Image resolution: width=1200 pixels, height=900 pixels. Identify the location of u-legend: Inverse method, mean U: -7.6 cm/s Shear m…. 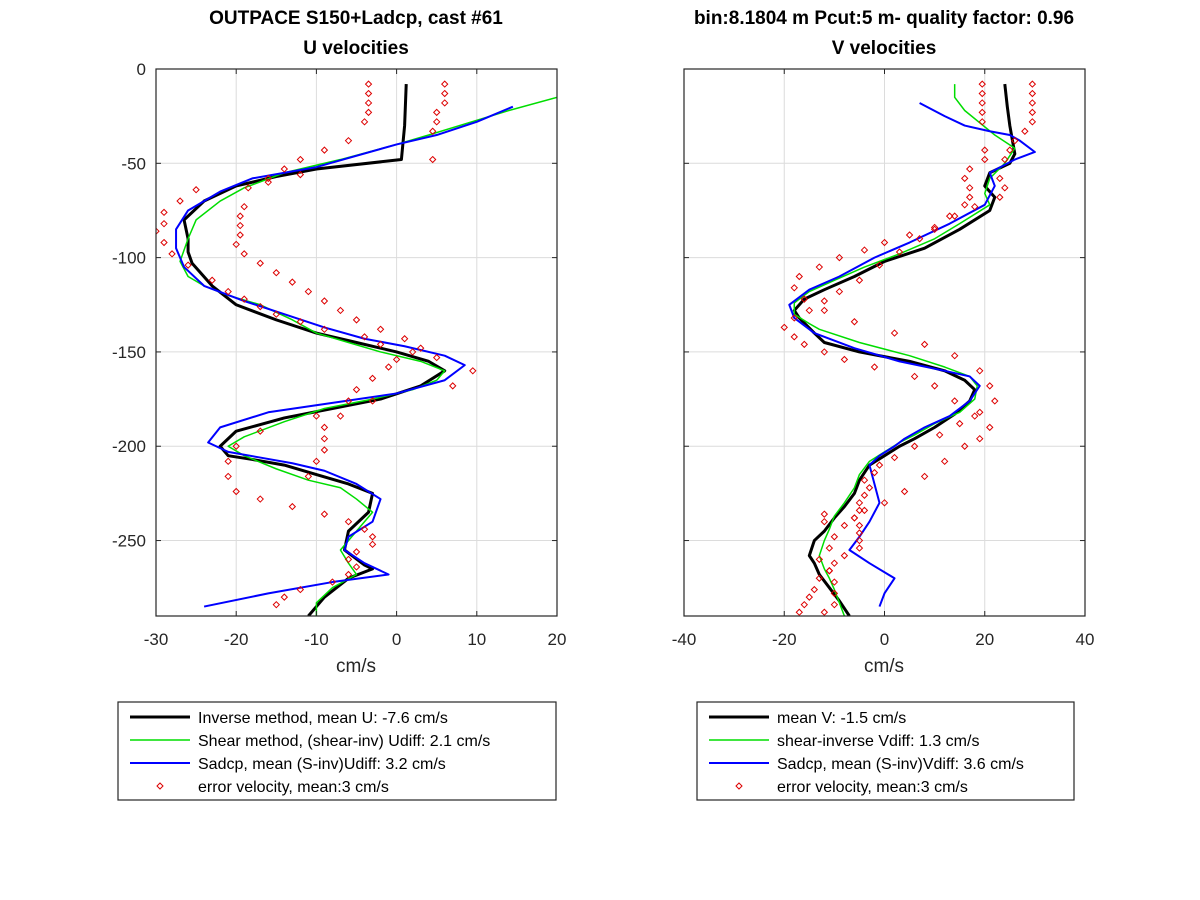
(337, 751).